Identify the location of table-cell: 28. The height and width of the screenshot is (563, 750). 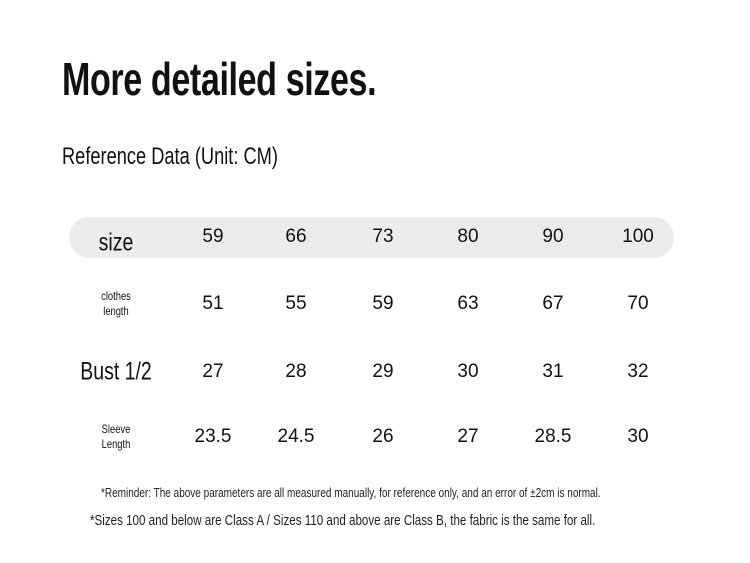
(296, 371).